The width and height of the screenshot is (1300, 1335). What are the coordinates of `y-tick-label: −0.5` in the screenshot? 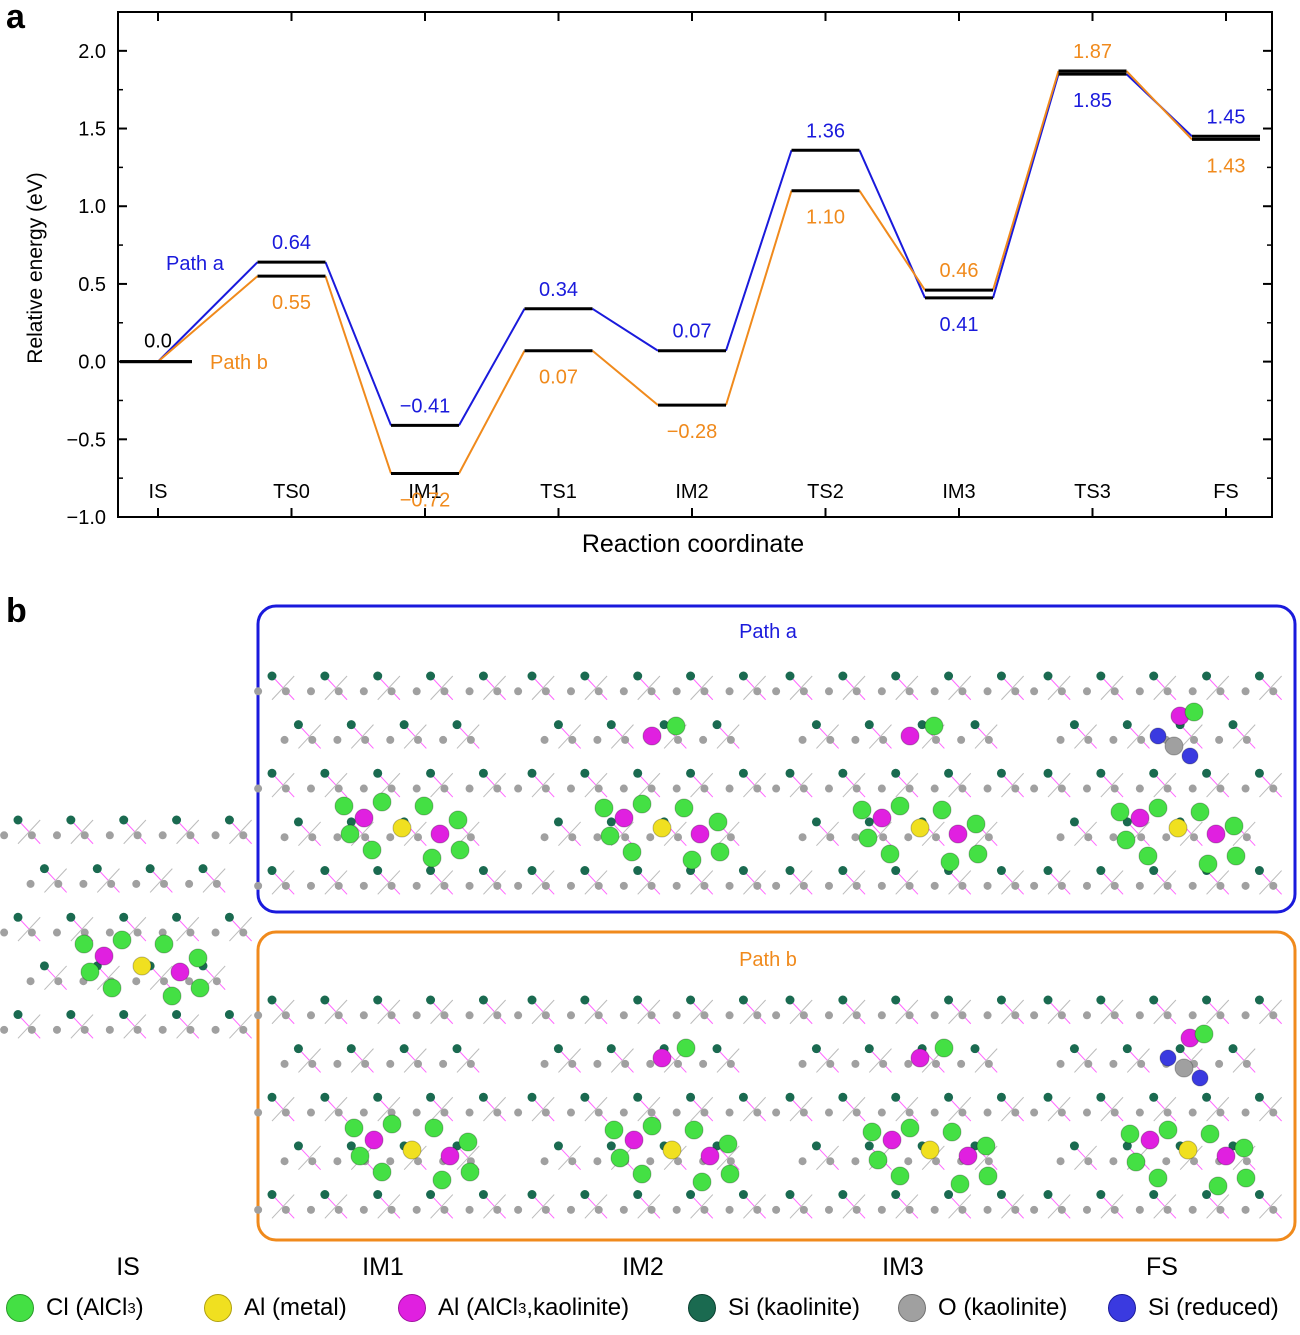 It's located at (86, 440).